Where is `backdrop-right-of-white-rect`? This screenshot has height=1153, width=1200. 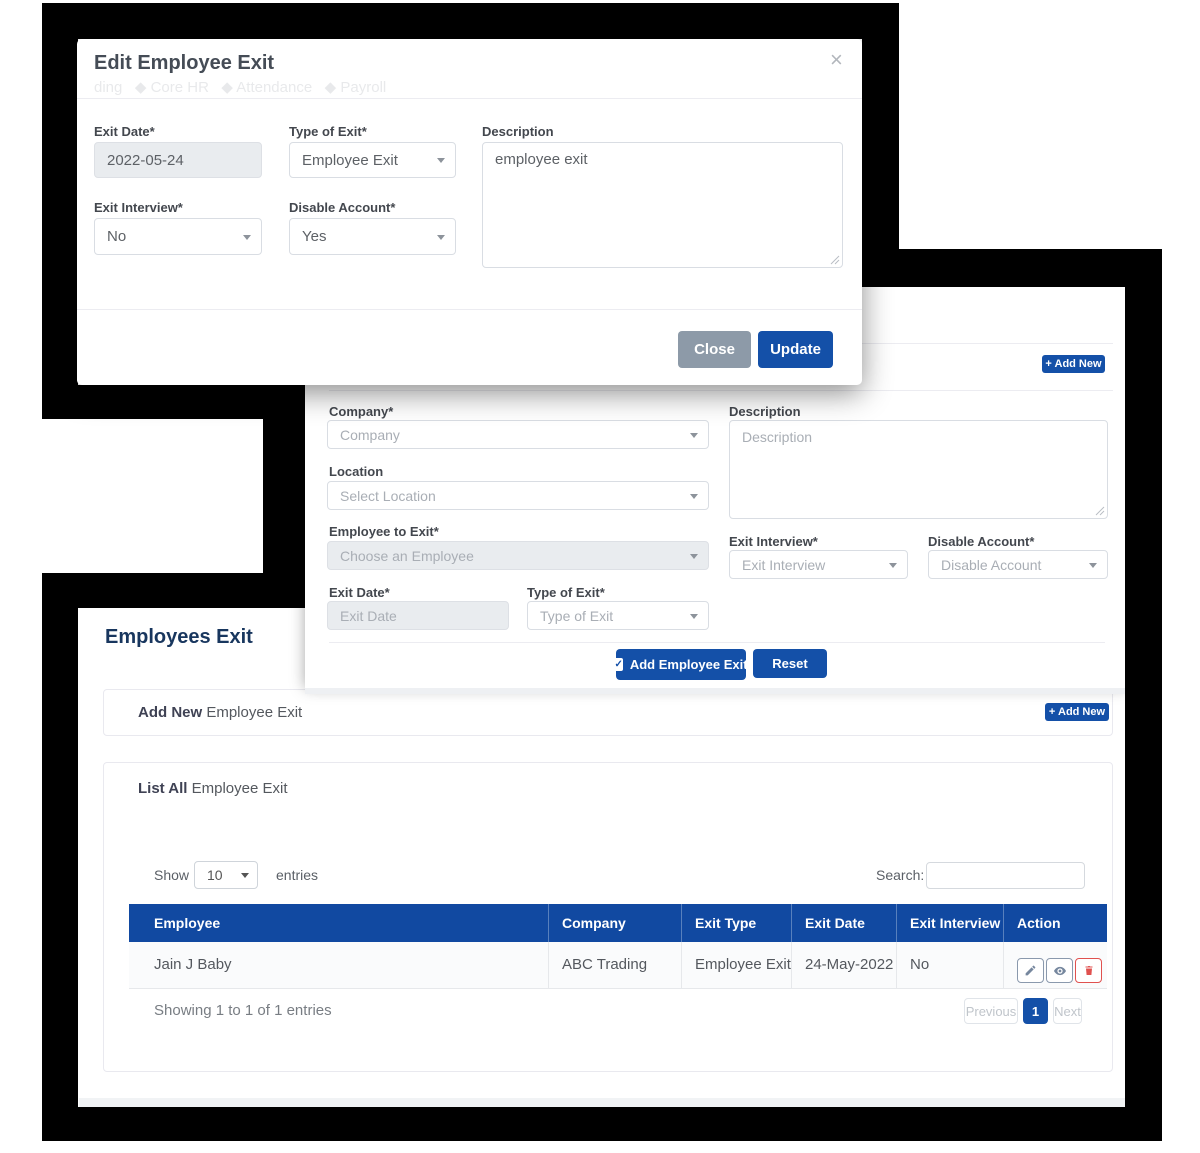 backdrop-right-of-white-rect is located at coordinates (284, 496).